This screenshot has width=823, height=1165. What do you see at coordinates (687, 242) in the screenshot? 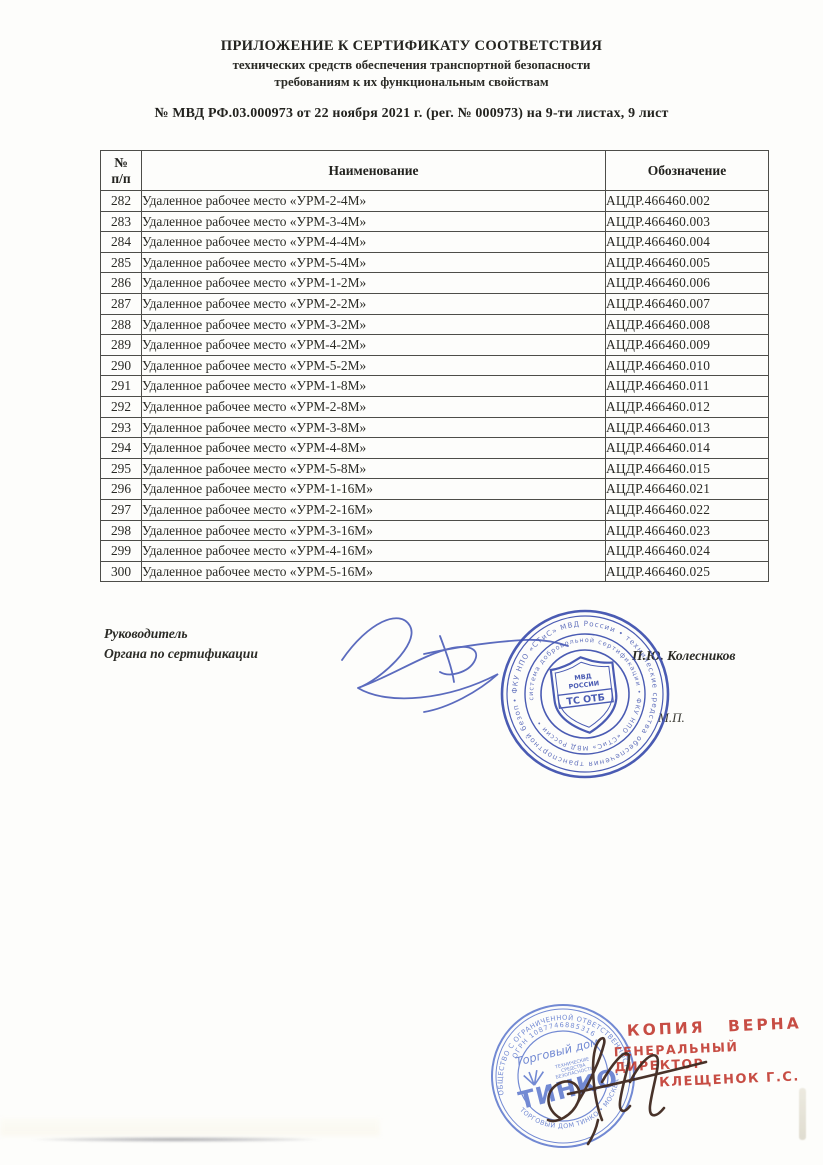
I see `row-designation-cell: АЦДР.466460.004` at bounding box center [687, 242].